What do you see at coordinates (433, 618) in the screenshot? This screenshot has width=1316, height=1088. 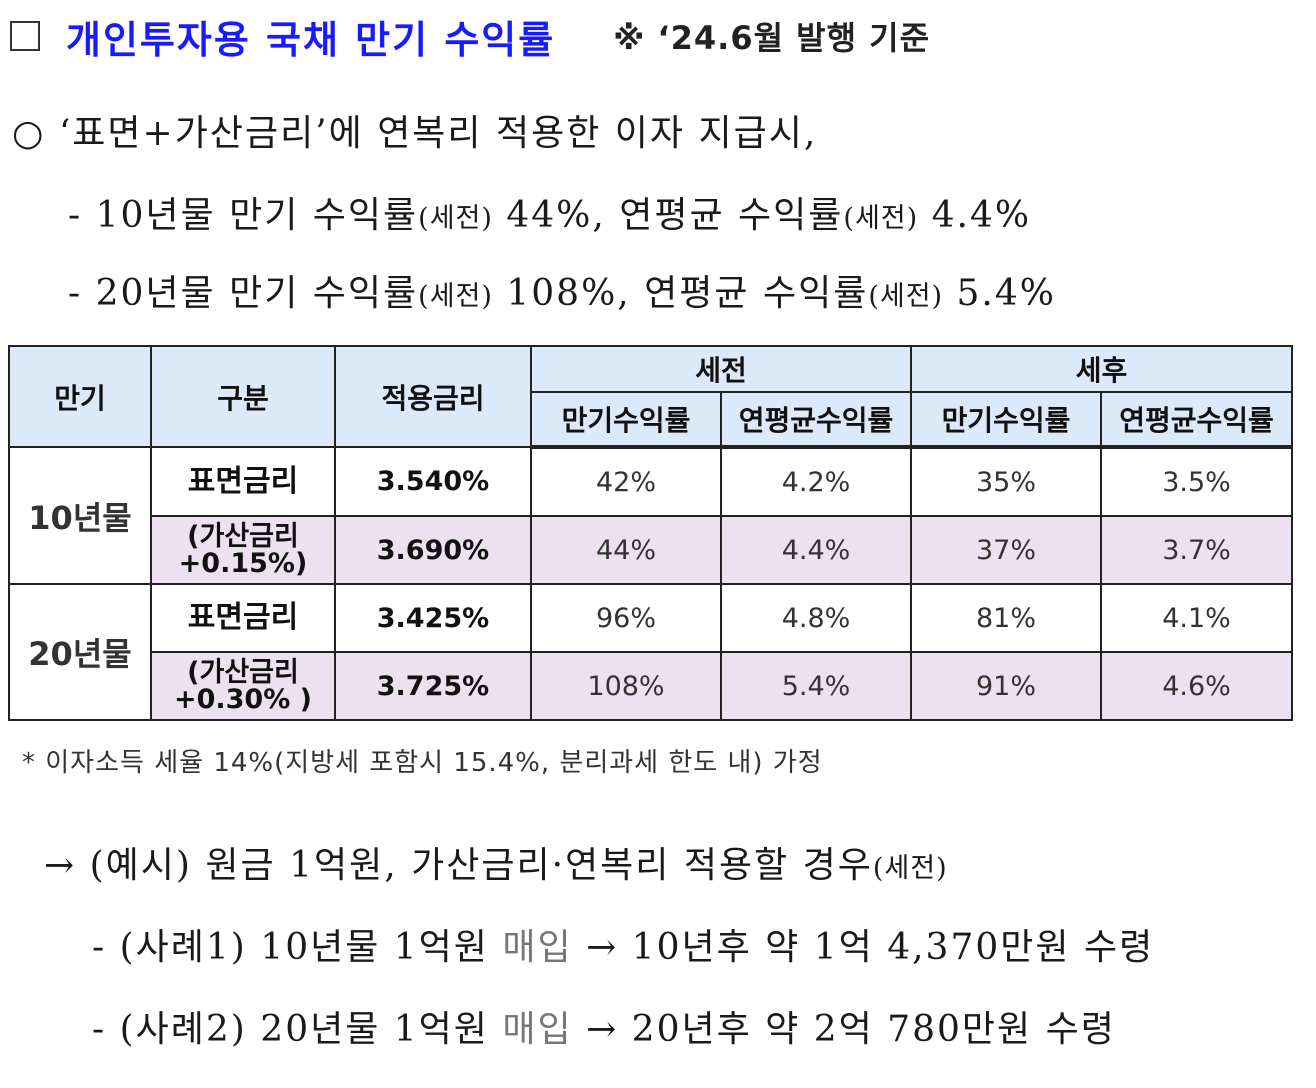 I see `rate-cell: 3.425%` at bounding box center [433, 618].